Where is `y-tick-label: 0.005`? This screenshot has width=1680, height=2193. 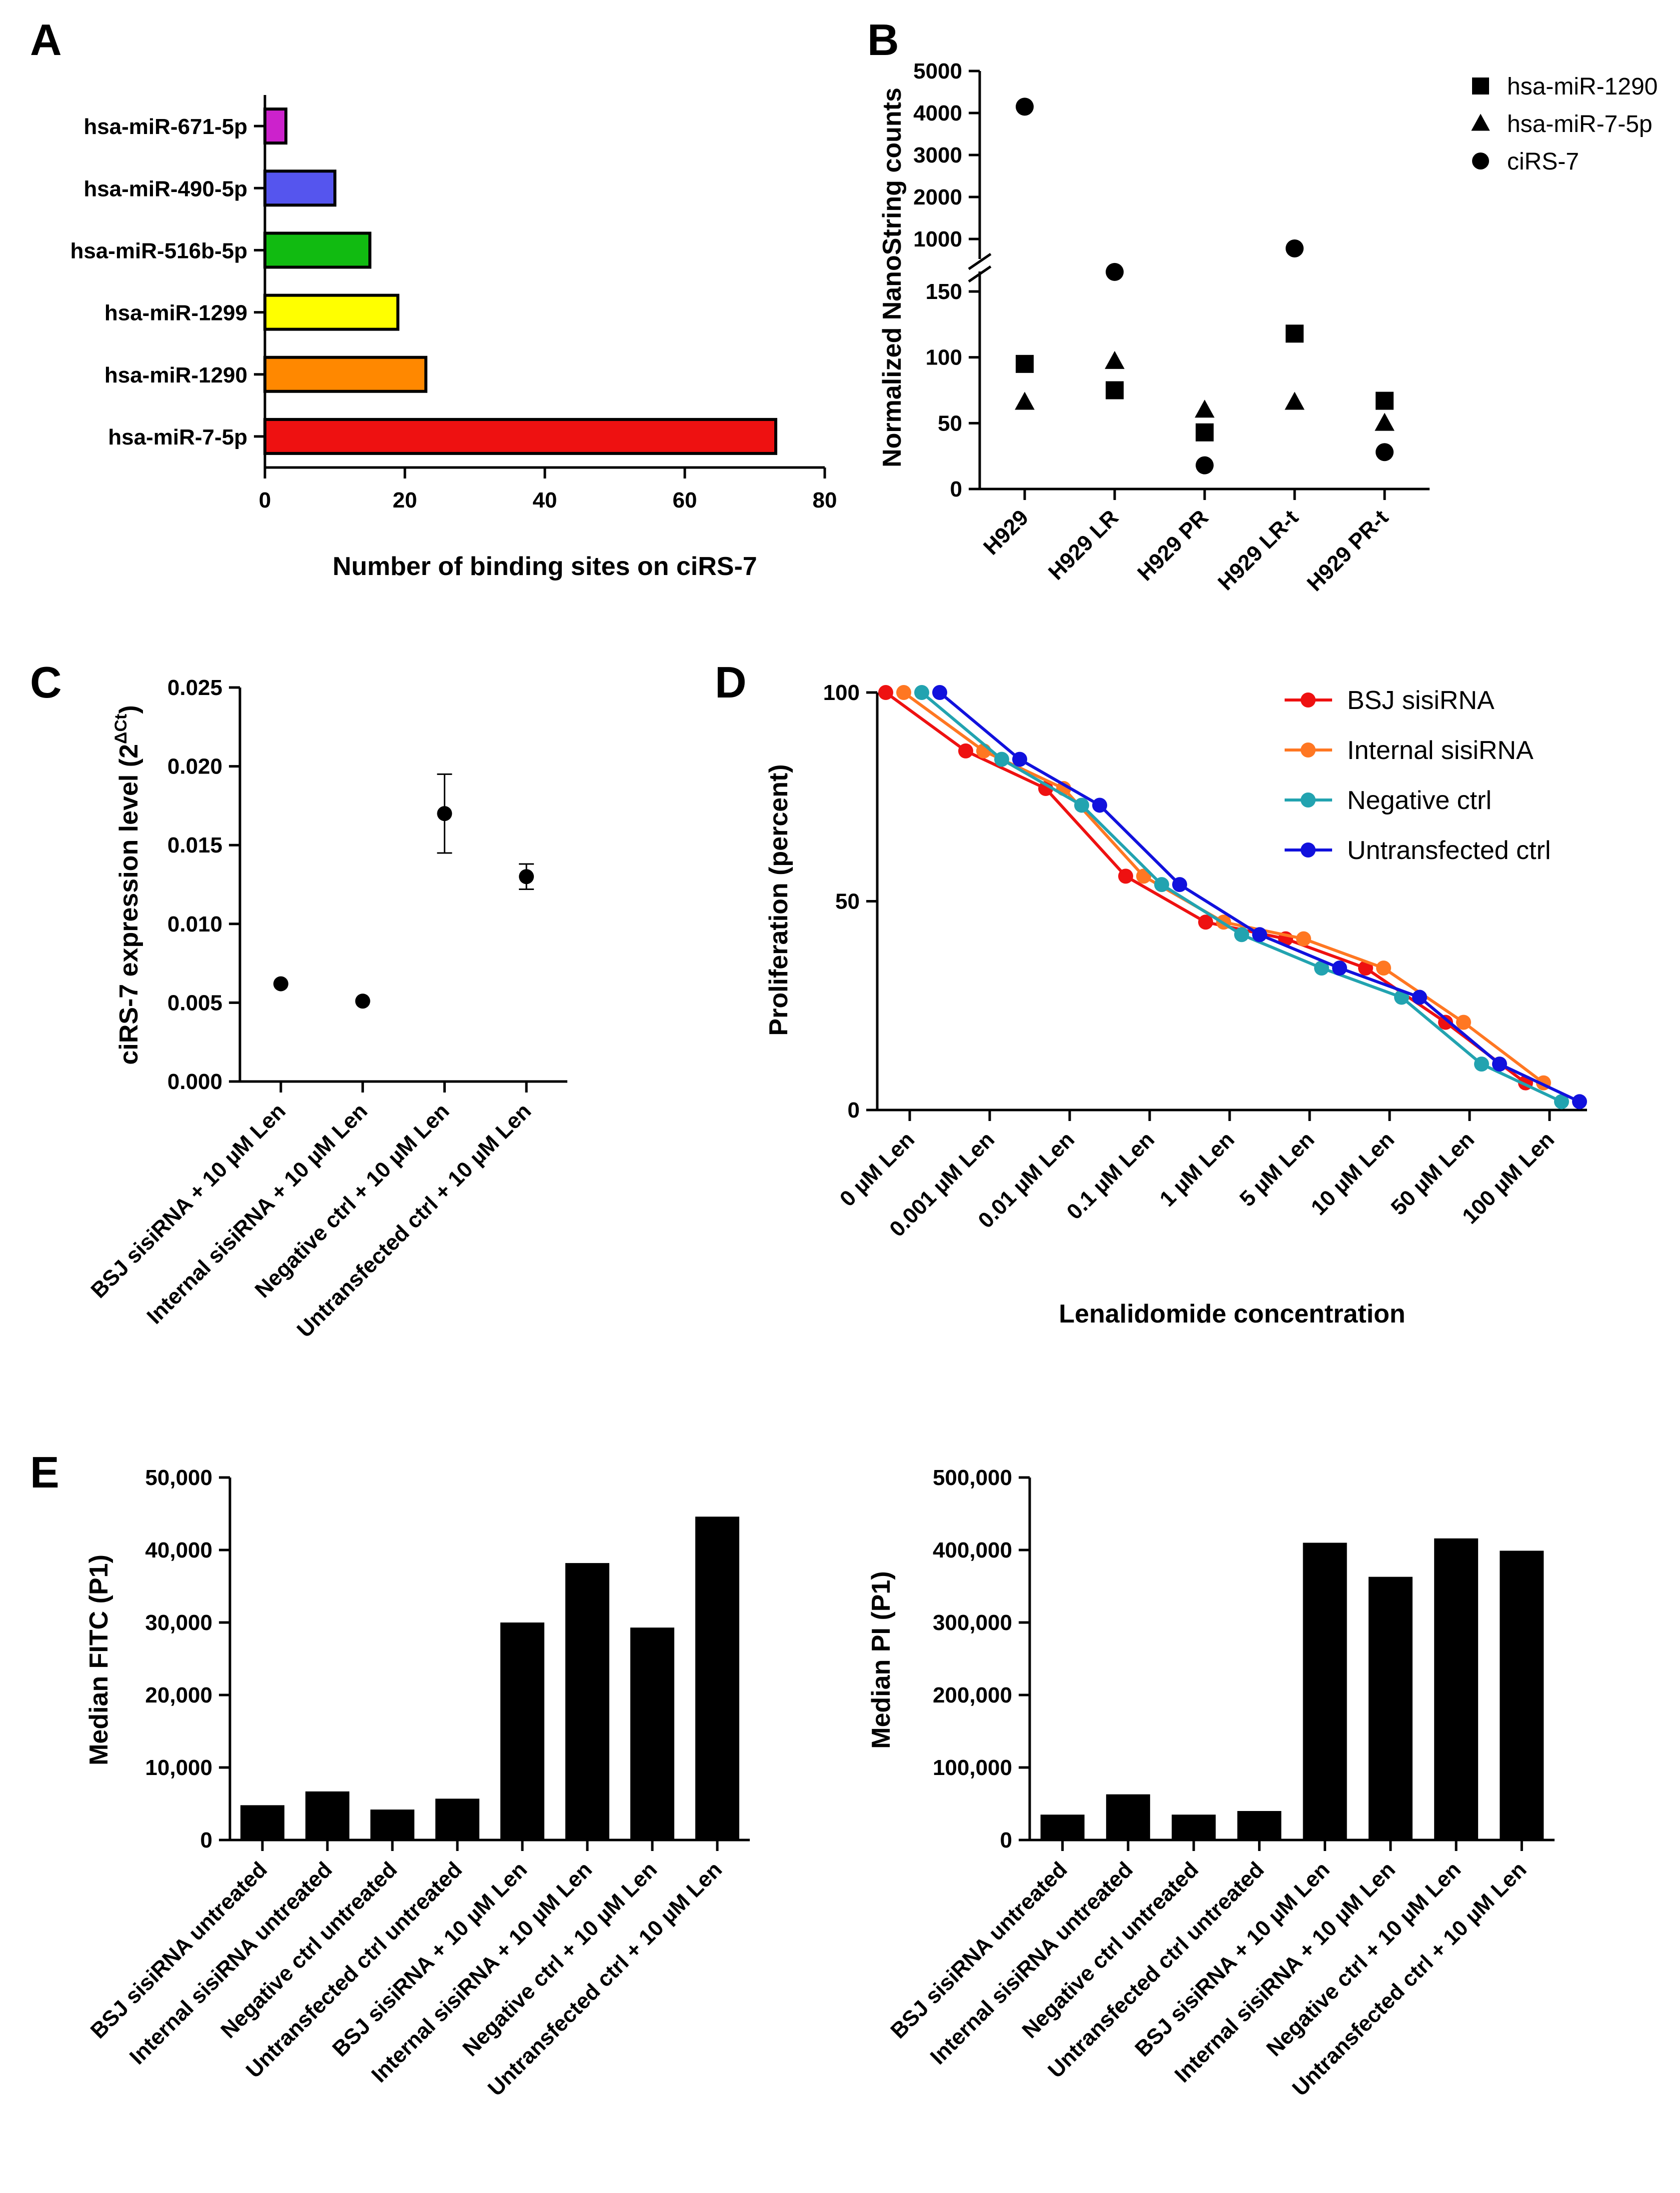 y-tick-label: 0.005 is located at coordinates (194, 1002).